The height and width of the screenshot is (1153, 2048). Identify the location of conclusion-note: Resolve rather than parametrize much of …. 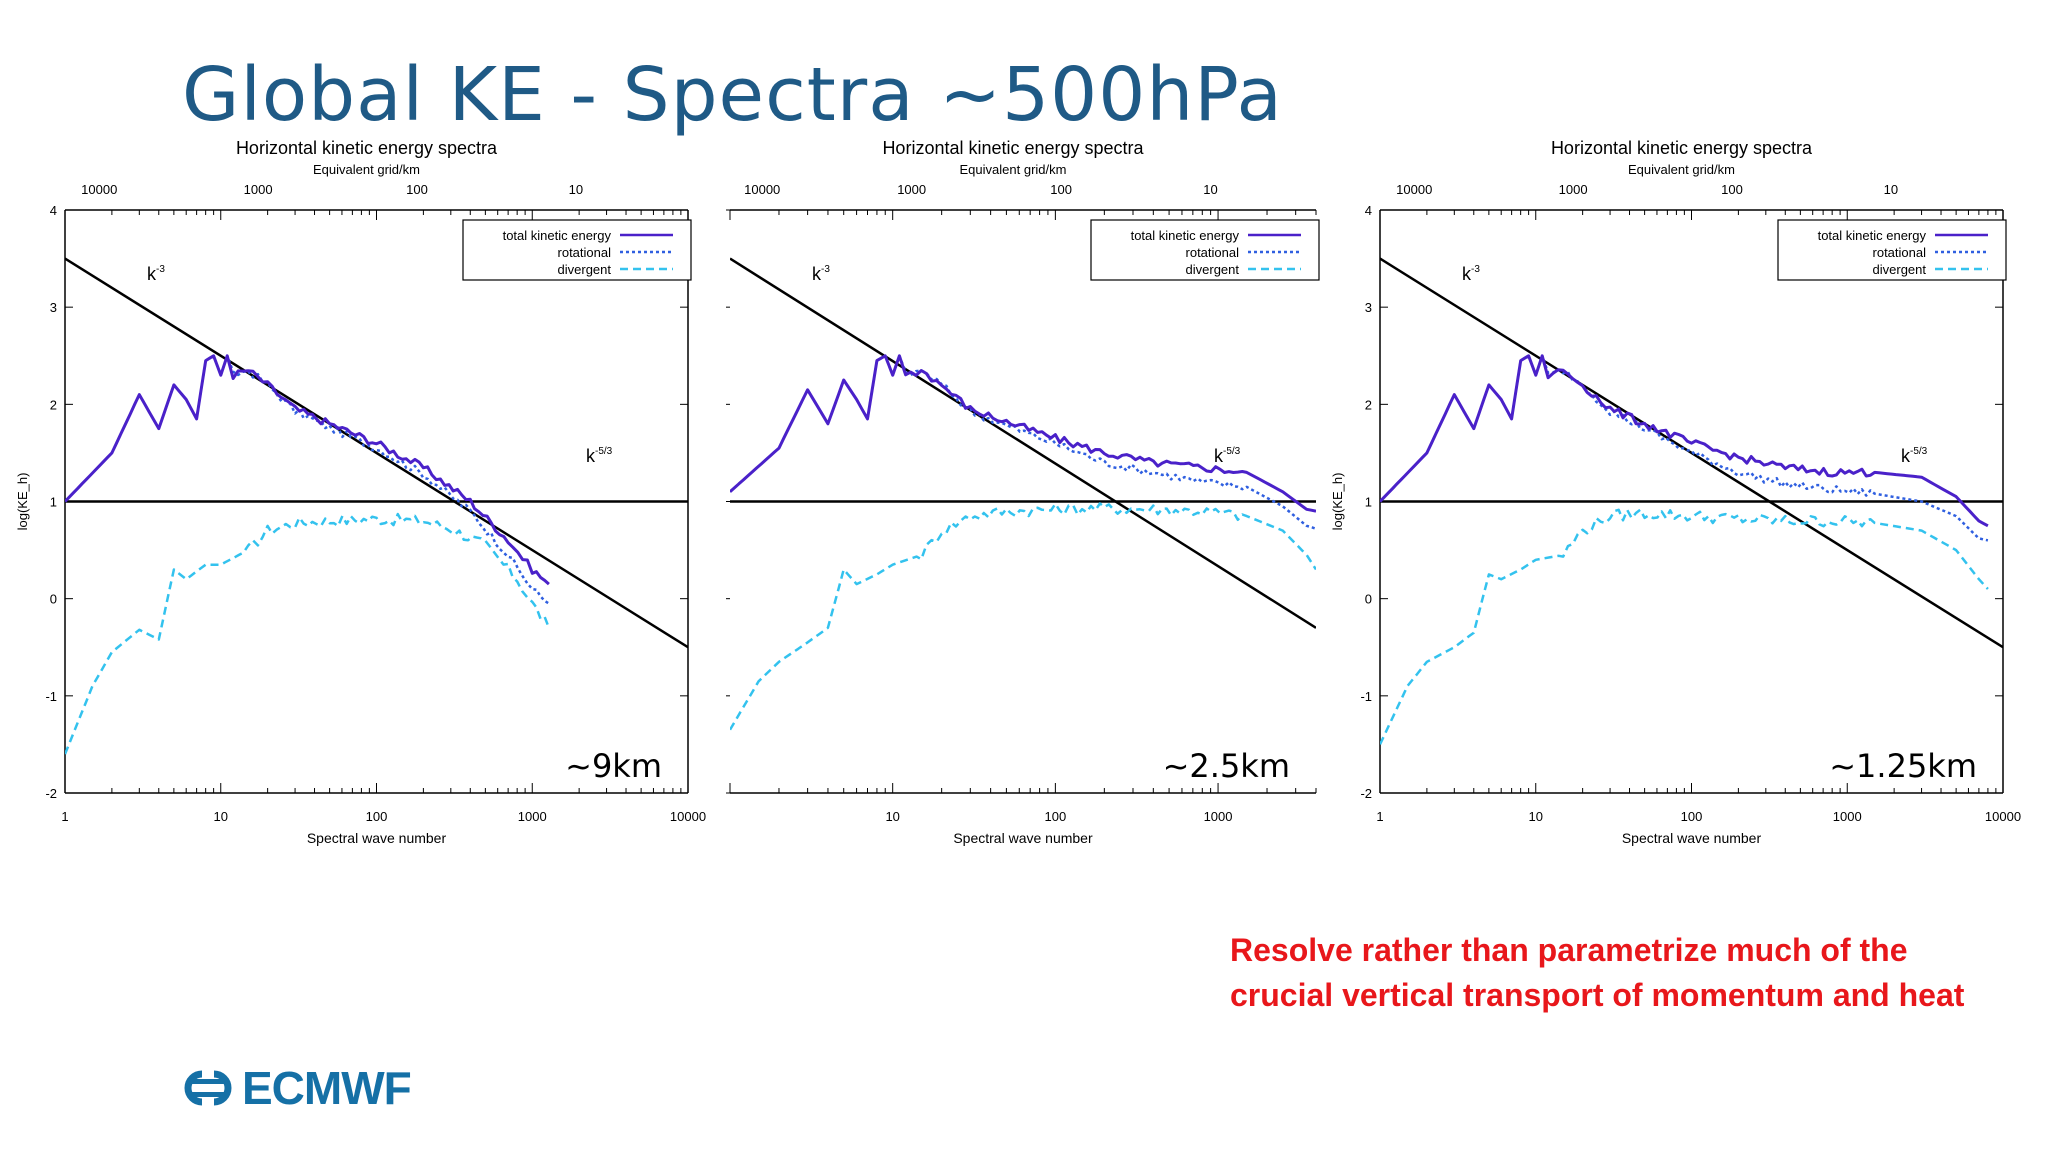
(1597, 973).